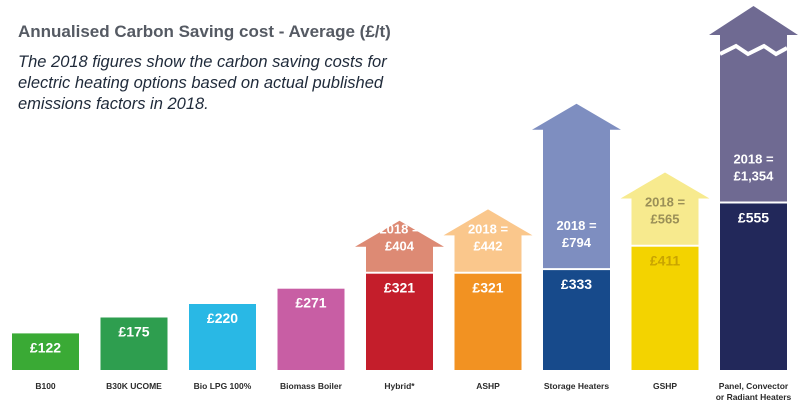 The height and width of the screenshot is (414, 800). Describe the element at coordinates (753, 218) in the screenshot. I see `value-label-panel-convector-or-radiant-heaters: £555` at that location.